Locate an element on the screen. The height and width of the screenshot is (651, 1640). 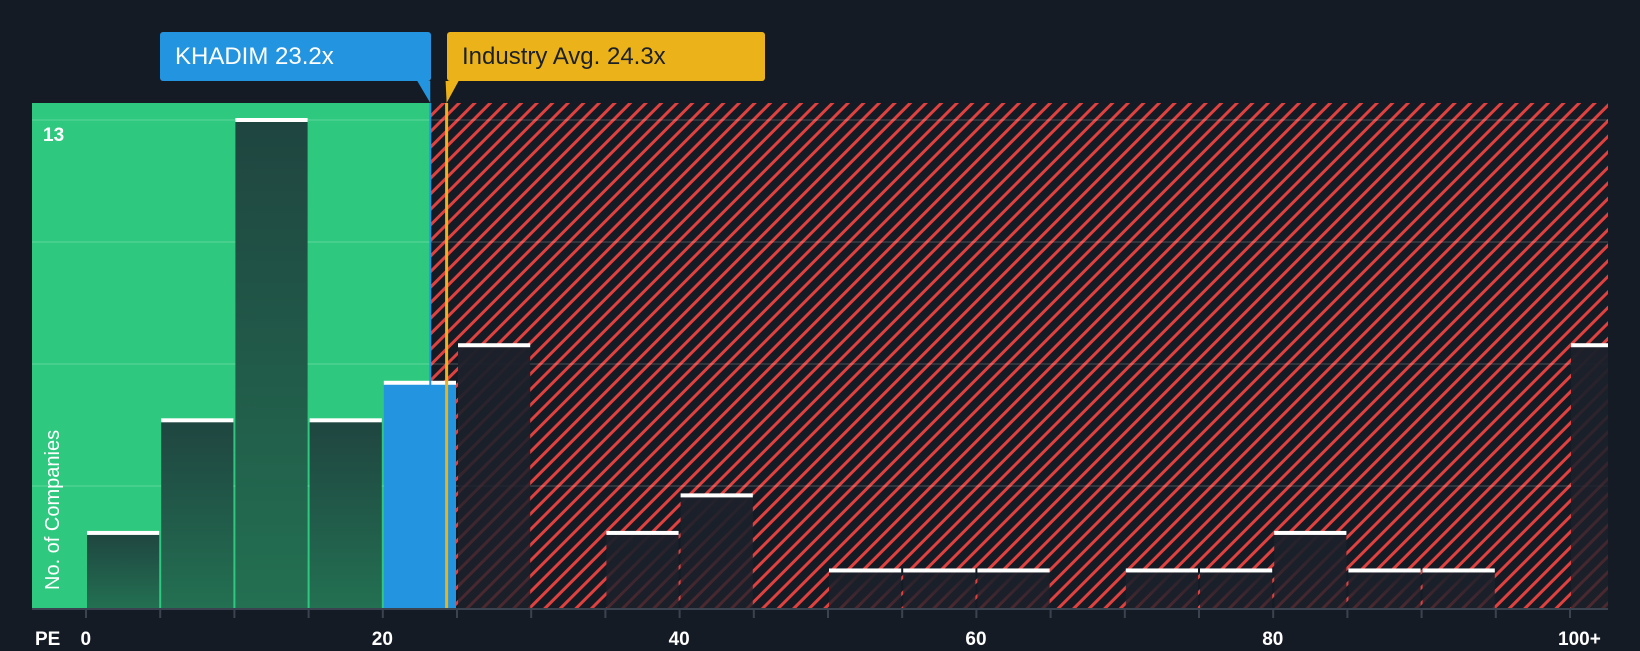
company-label-pointer is located at coordinates (424, 92).